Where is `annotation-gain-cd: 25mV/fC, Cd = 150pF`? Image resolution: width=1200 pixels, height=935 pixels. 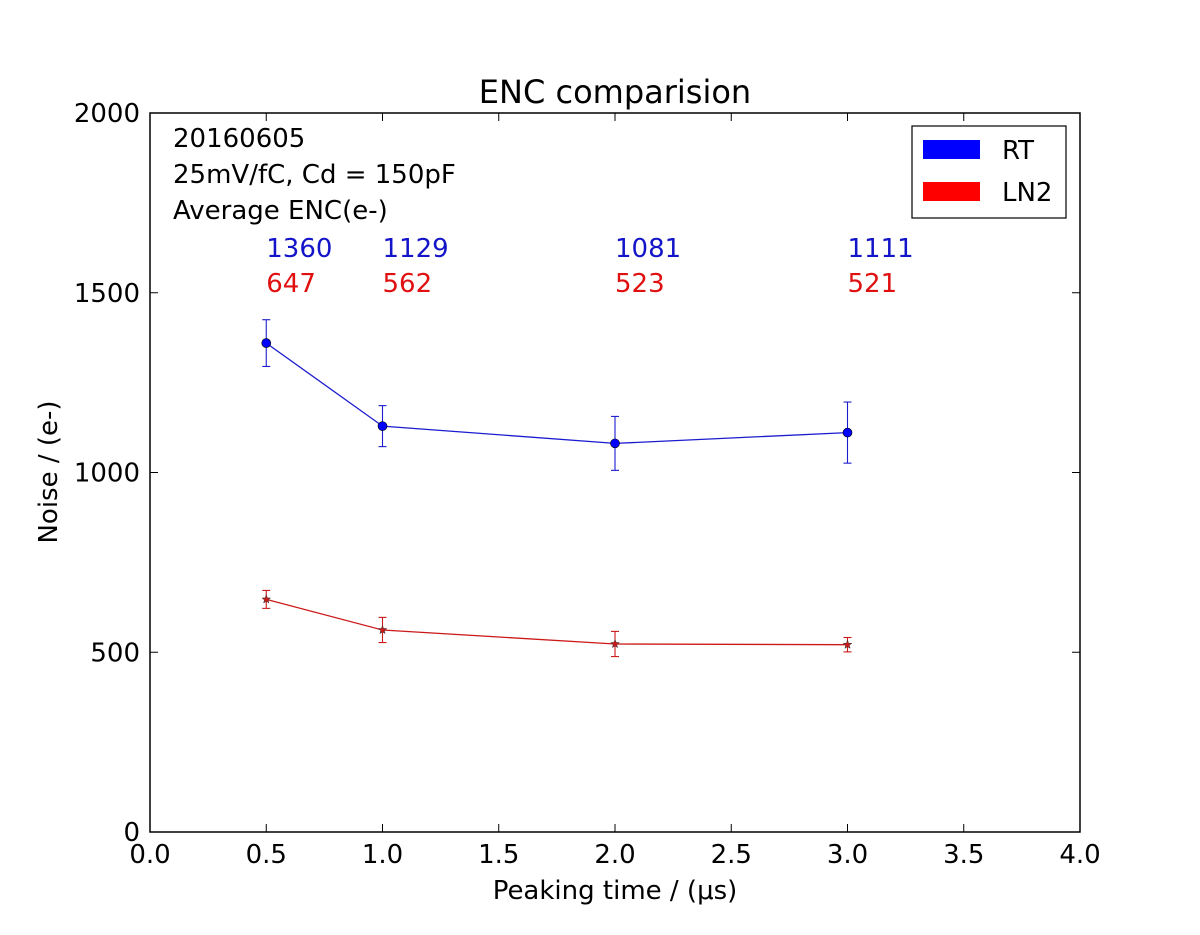 annotation-gain-cd: 25mV/fC, Cd = 150pF is located at coordinates (314, 175).